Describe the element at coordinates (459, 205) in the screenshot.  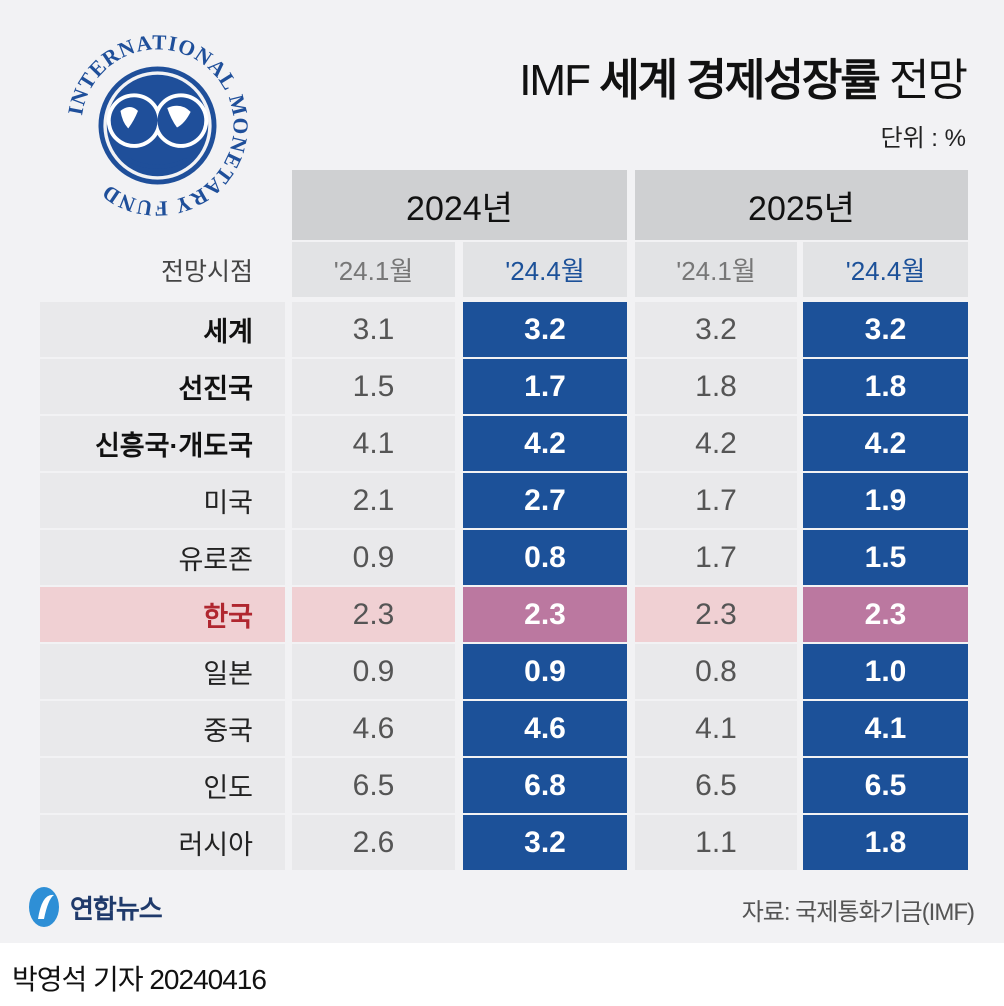
I see `year-header: 2024년` at that location.